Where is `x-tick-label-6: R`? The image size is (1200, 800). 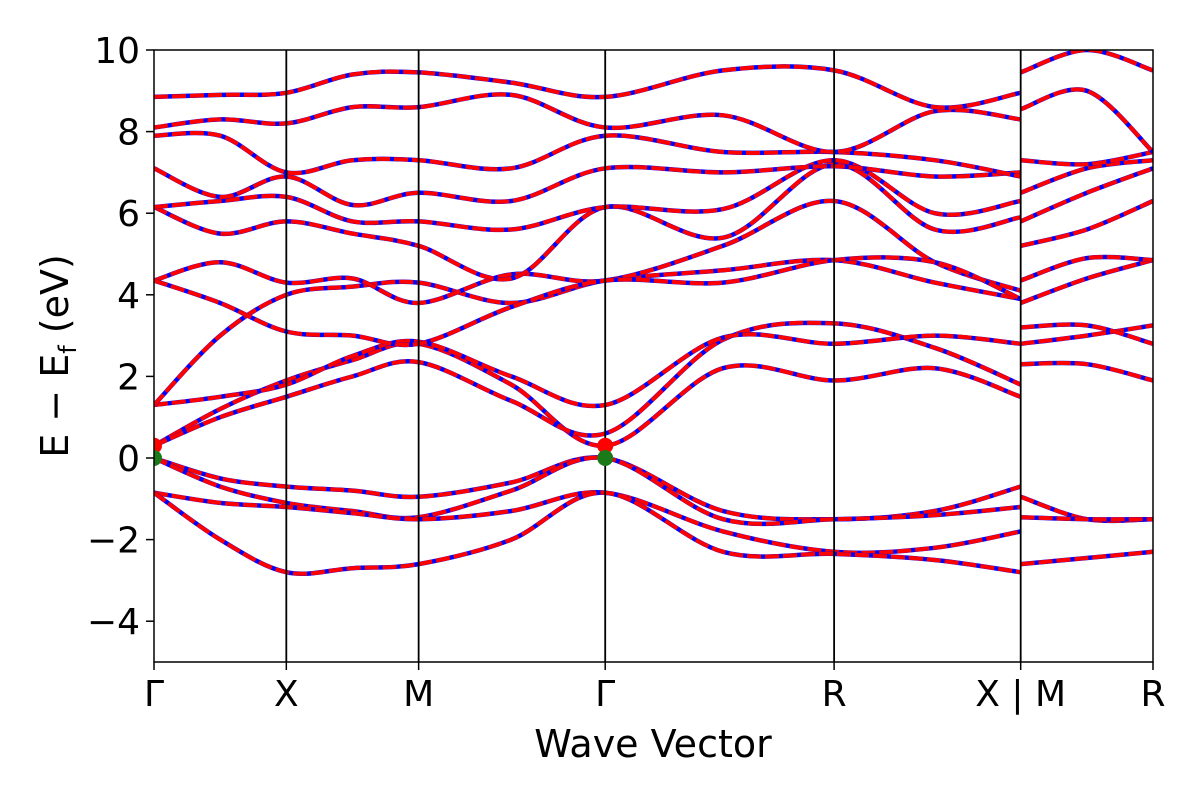
x-tick-label-6: R is located at coordinates (1152, 694).